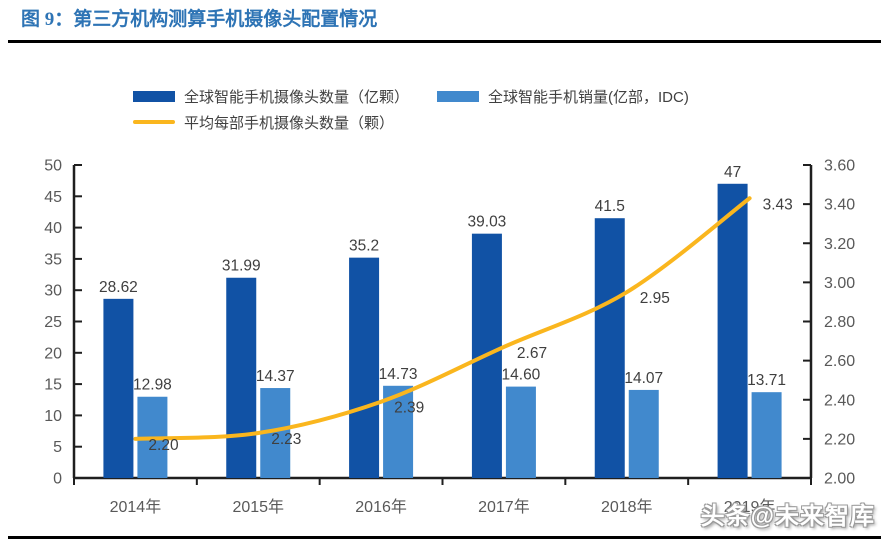 The height and width of the screenshot is (543, 881). Describe the element at coordinates (154, 122) in the screenshot. I see `legend-swatch-avg-line` at that location.